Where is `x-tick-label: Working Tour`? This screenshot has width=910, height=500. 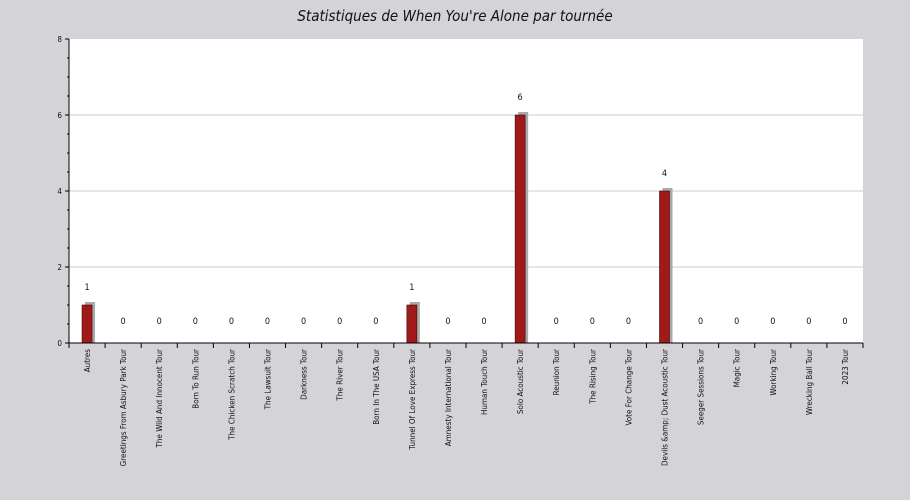 x-tick-label: Working Tour is located at coordinates (773, 372).